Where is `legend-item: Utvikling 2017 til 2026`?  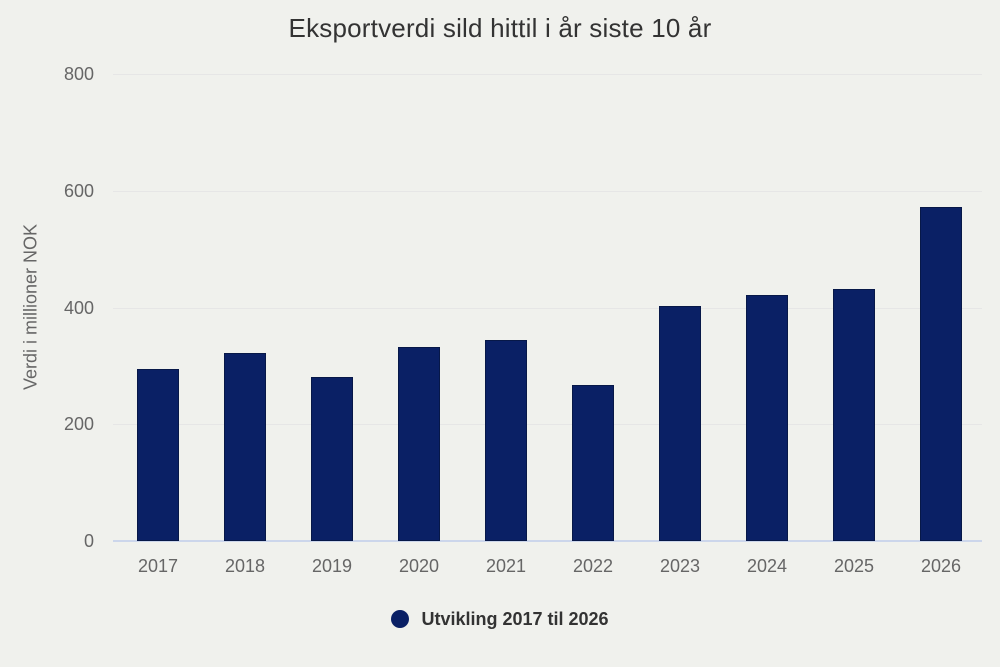
legend-item: Utvikling 2017 til 2026 is located at coordinates (500, 619).